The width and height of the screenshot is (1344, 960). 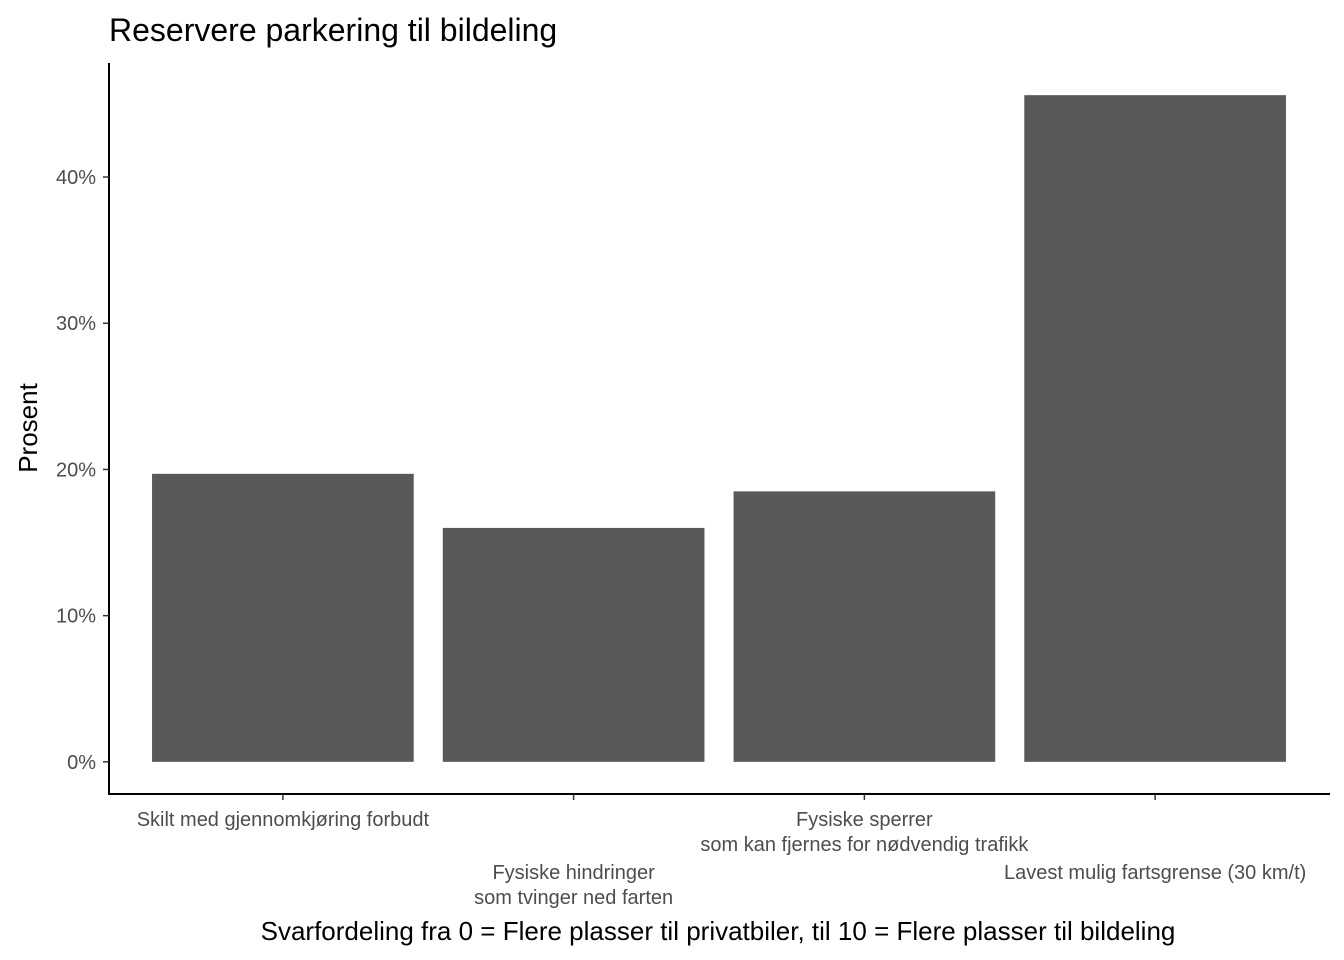 What do you see at coordinates (76, 178) in the screenshot?
I see `y-tick-label: 40%` at bounding box center [76, 178].